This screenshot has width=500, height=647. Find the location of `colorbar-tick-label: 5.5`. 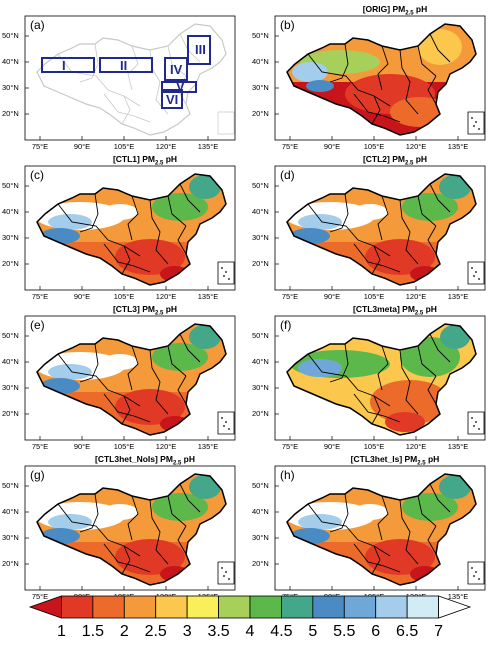

colorbar-tick-label: 5.5 is located at coordinates (344, 631).